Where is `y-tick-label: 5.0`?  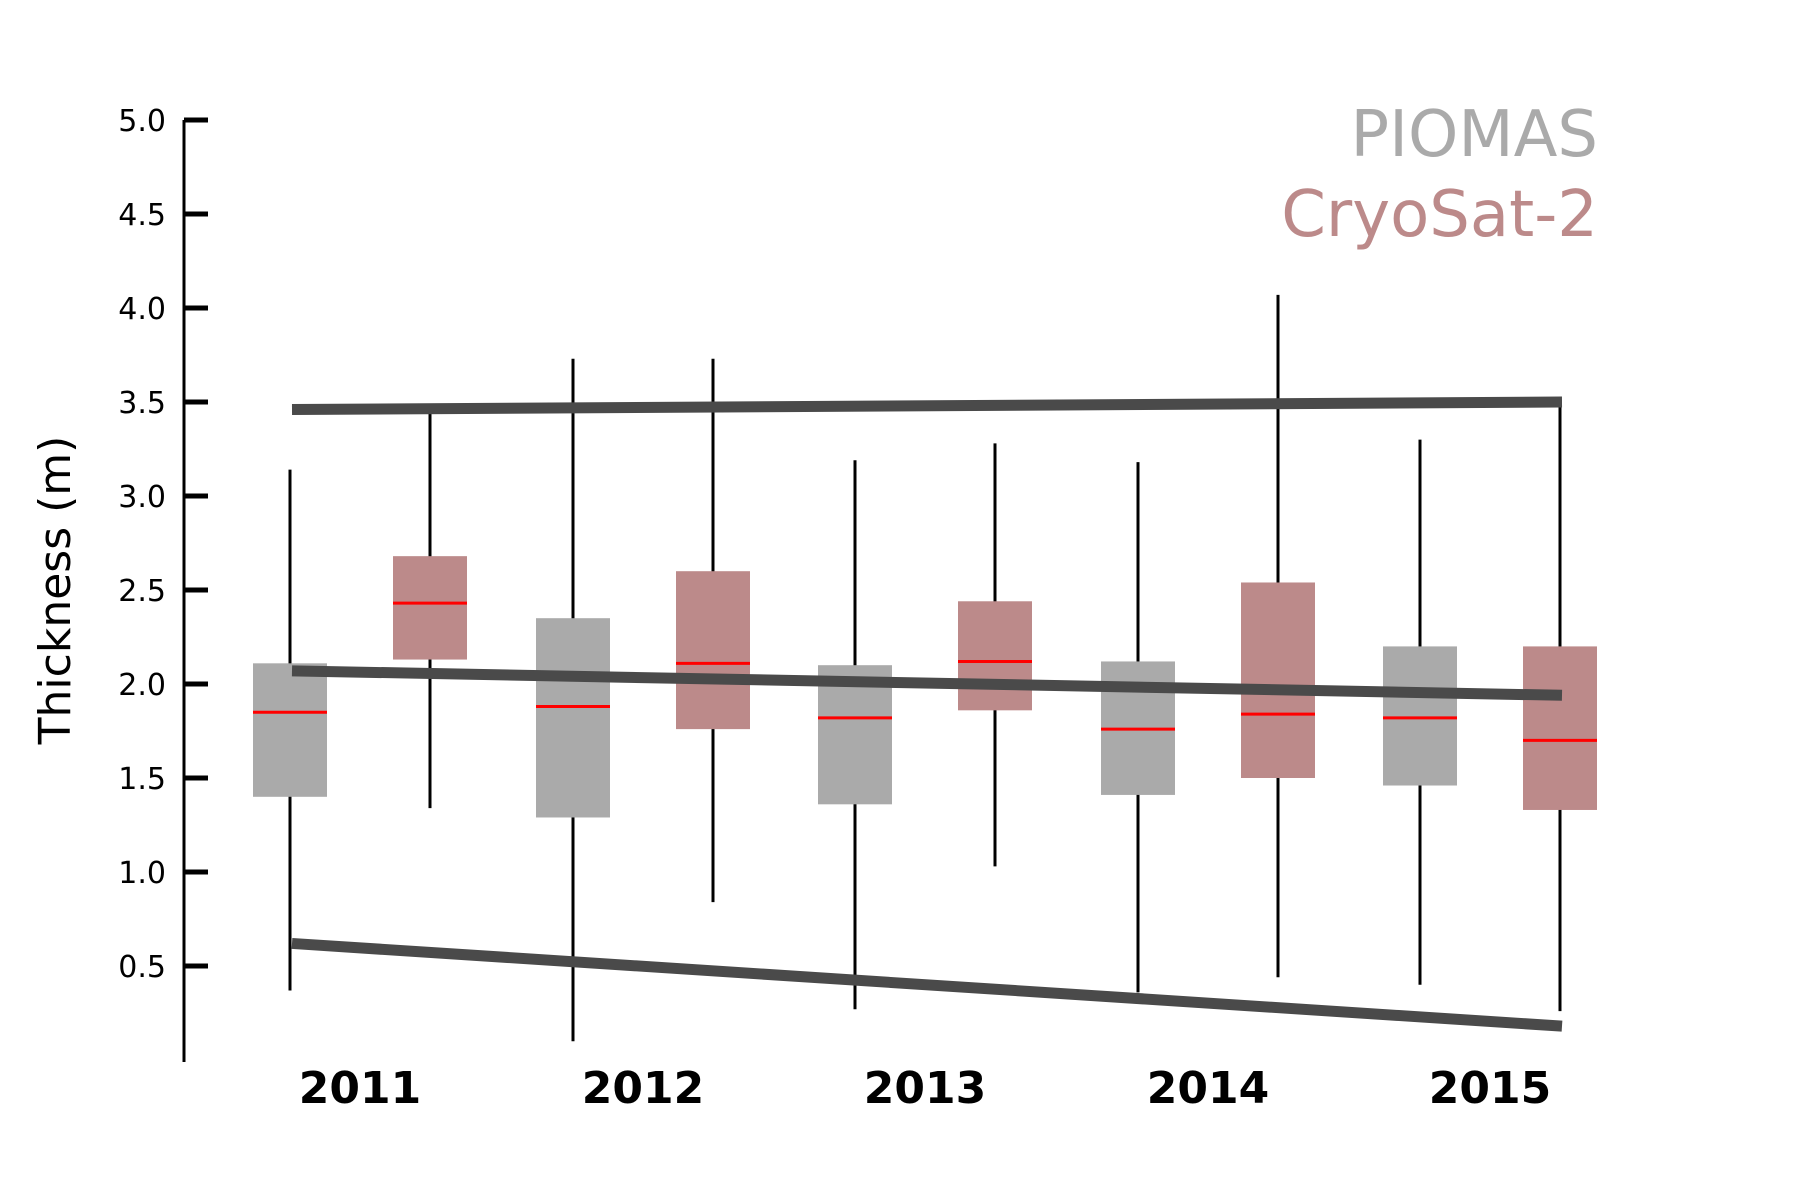
y-tick-label: 5.0 is located at coordinates (142, 121).